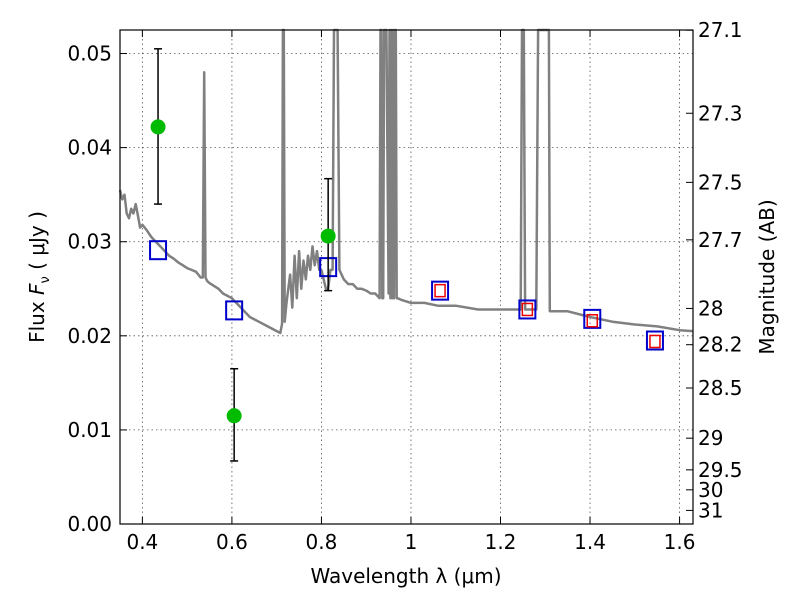  Describe the element at coordinates (767, 276) in the screenshot. I see `y2-axis-title: Magnitude (AB)` at that location.